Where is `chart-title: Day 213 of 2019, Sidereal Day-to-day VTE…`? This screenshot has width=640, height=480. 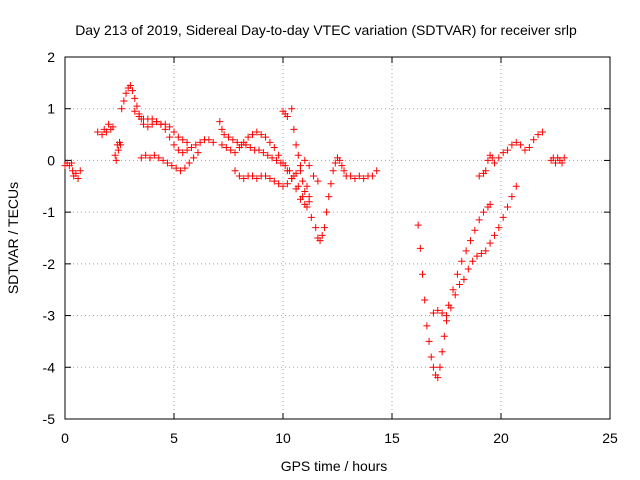 chart-title: Day 213 of 2019, Sidereal Day-to-day VTE… is located at coordinates (326, 30).